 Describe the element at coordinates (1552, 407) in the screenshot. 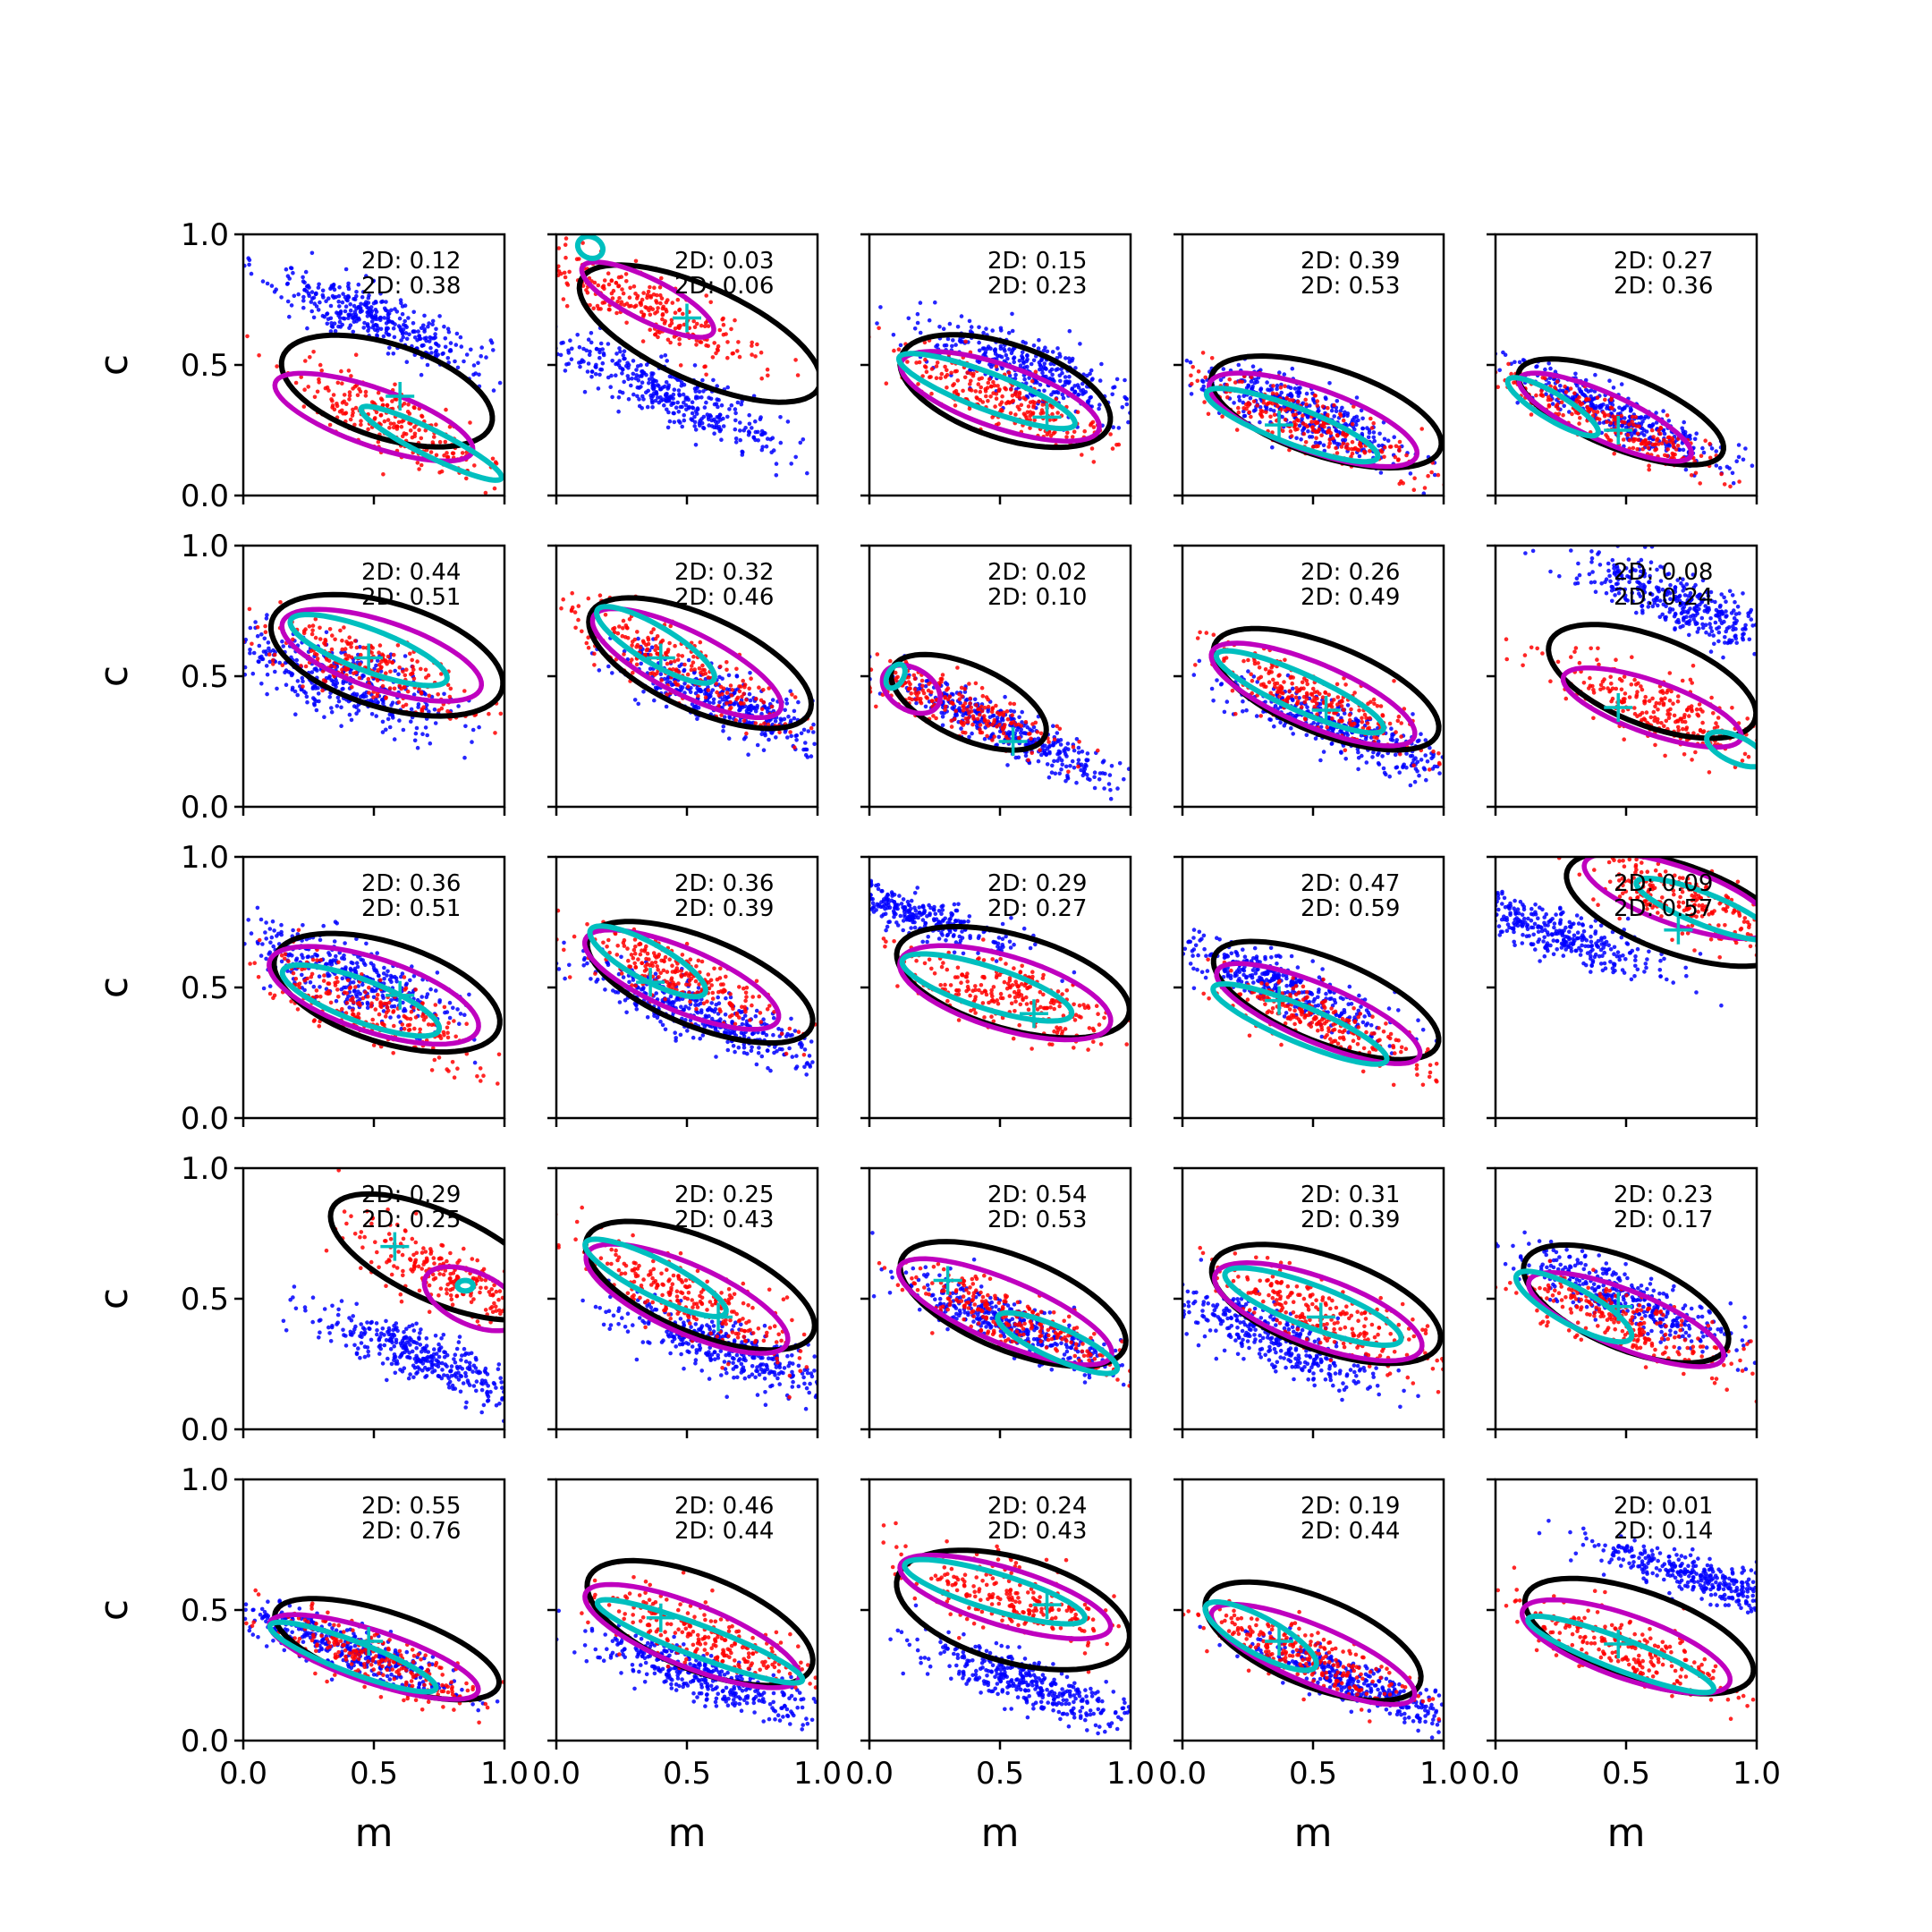

I see `contour-inner` at that location.